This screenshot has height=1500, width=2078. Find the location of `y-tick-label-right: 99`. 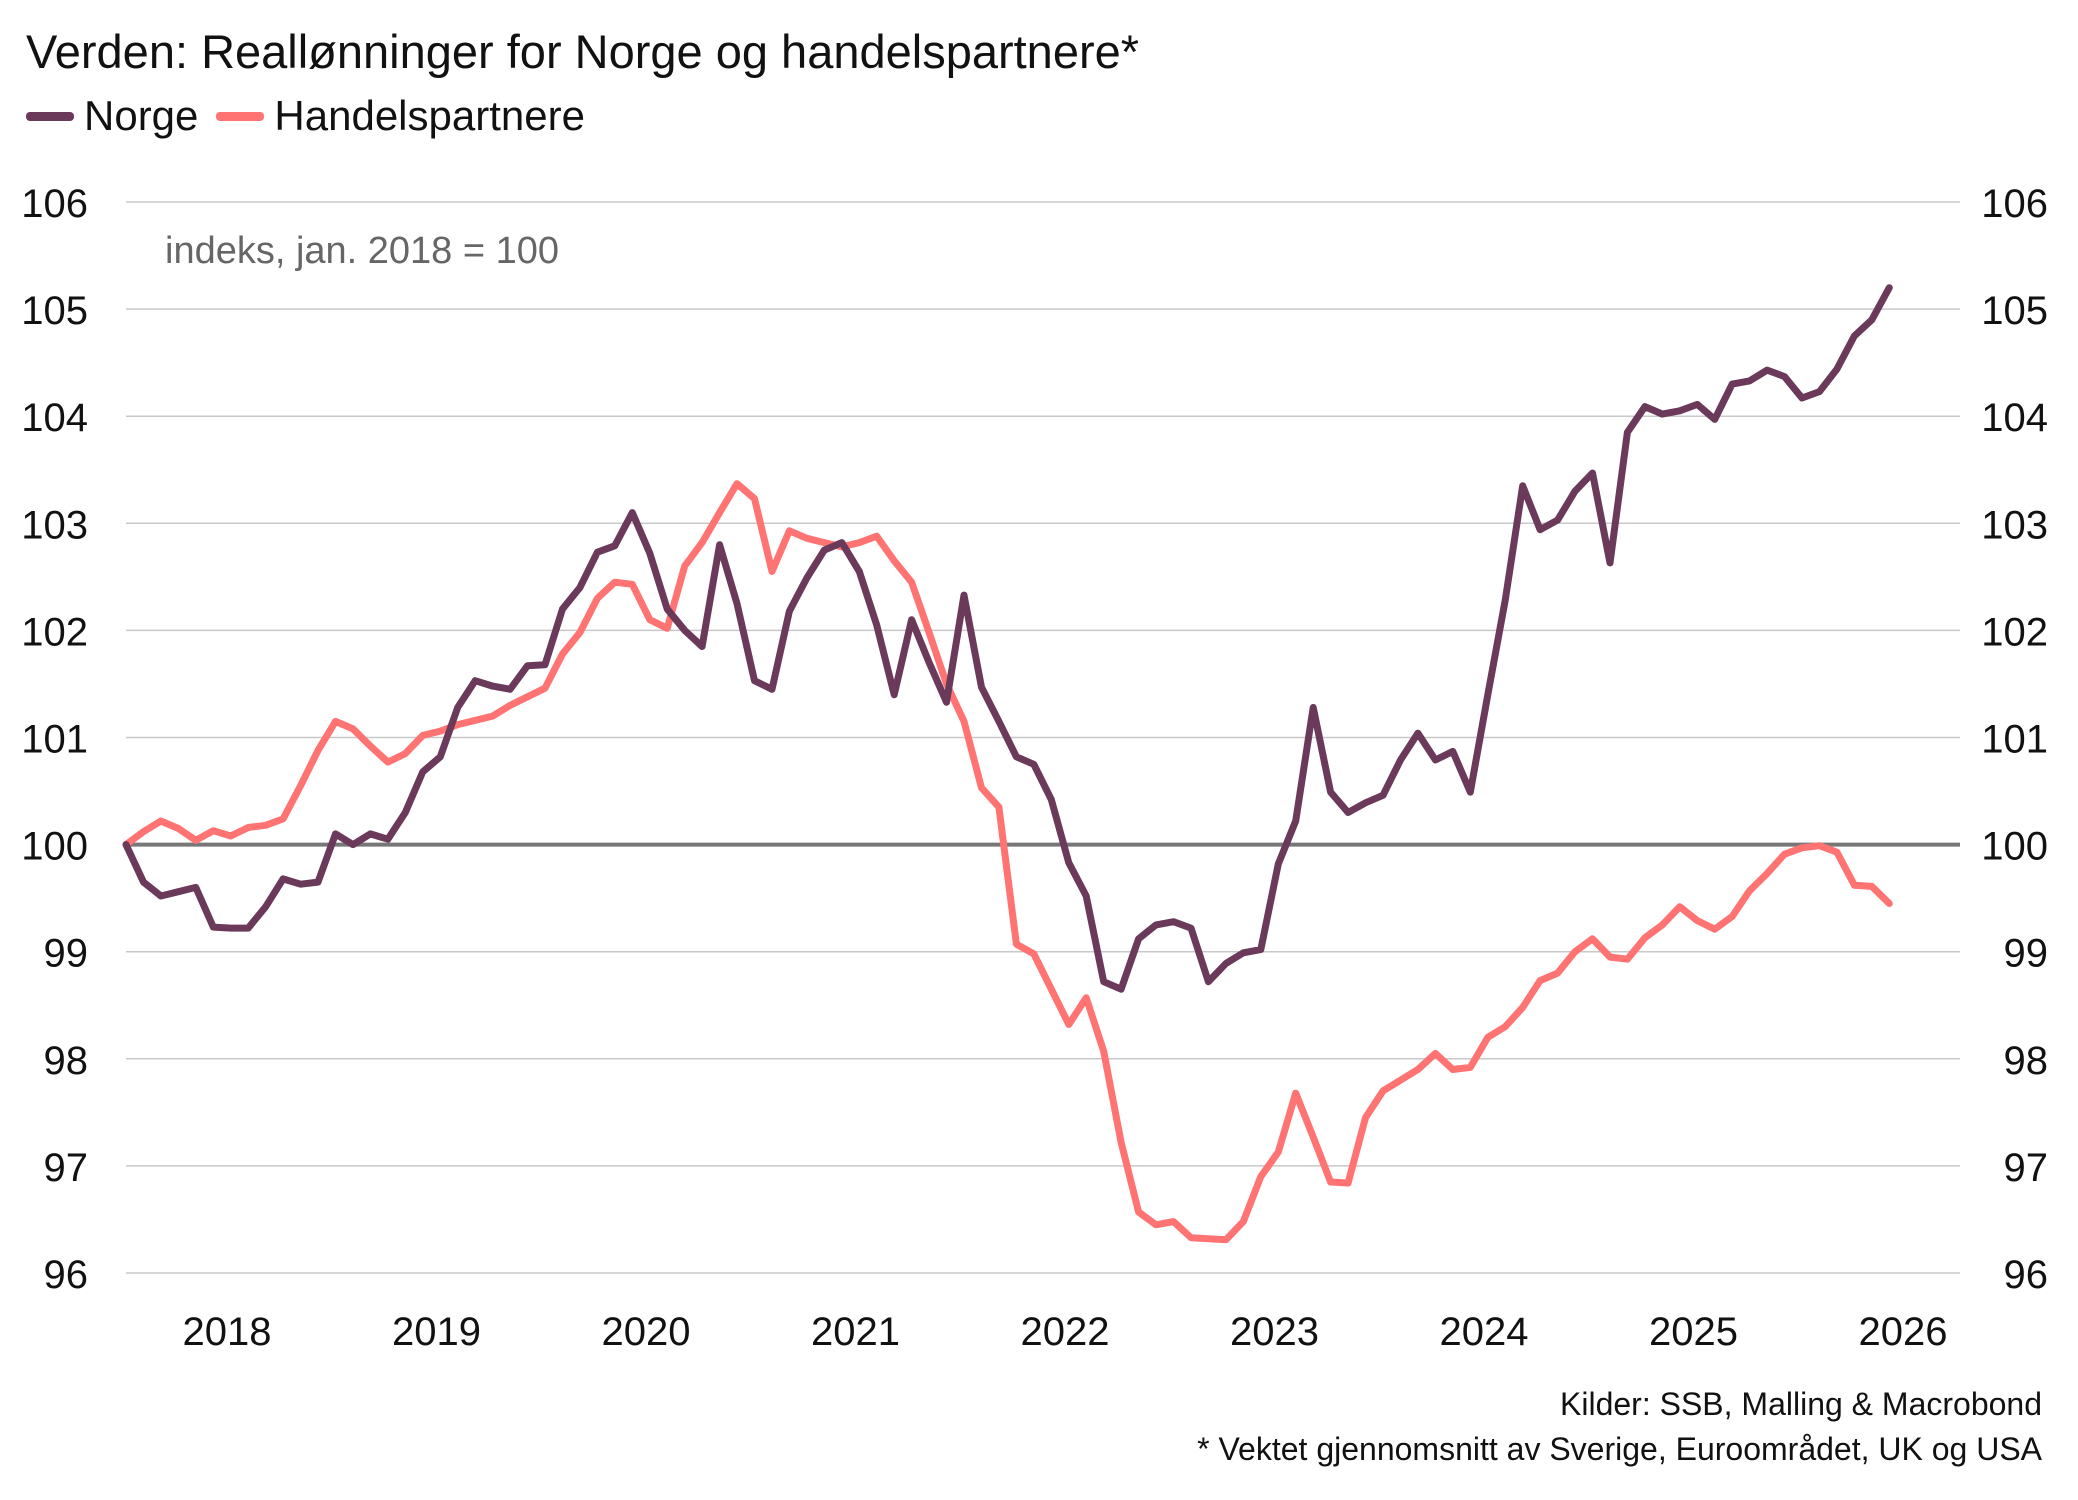

y-tick-label-right: 99 is located at coordinates (2026, 954).